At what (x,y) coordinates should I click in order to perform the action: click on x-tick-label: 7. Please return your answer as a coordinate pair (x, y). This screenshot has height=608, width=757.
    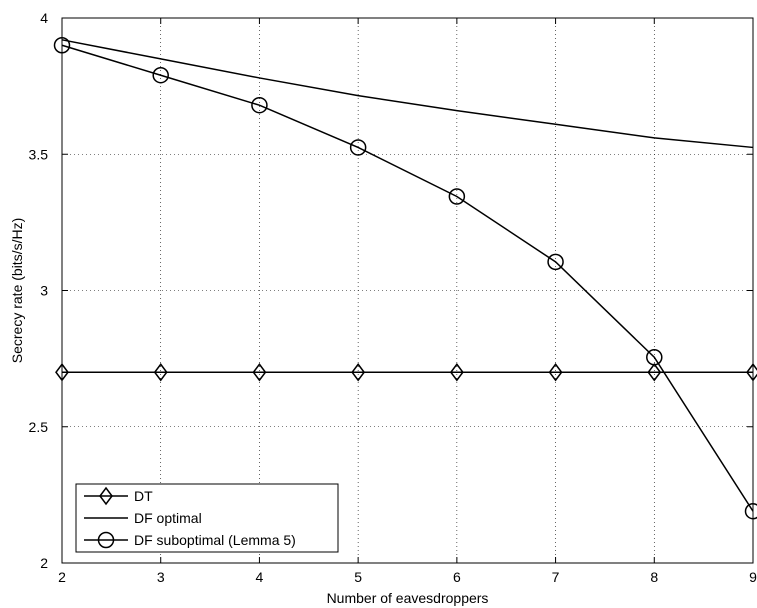
    Looking at the image, I should click on (556, 577).